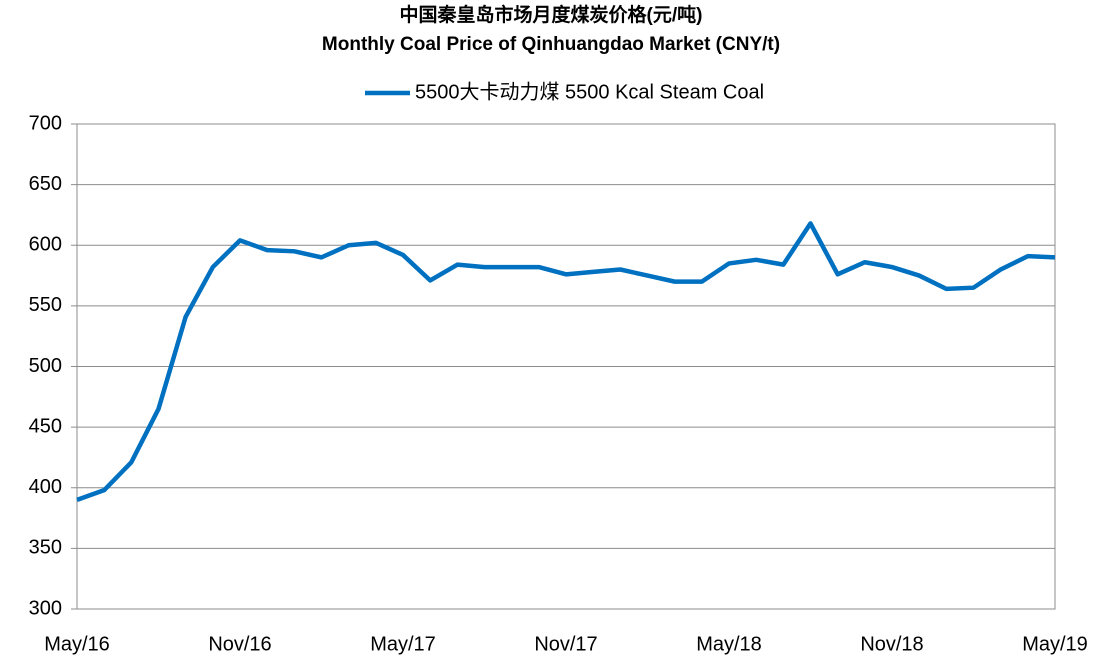  Describe the element at coordinates (239, 644) in the screenshot. I see `x-tick-label: Nov/16` at that location.